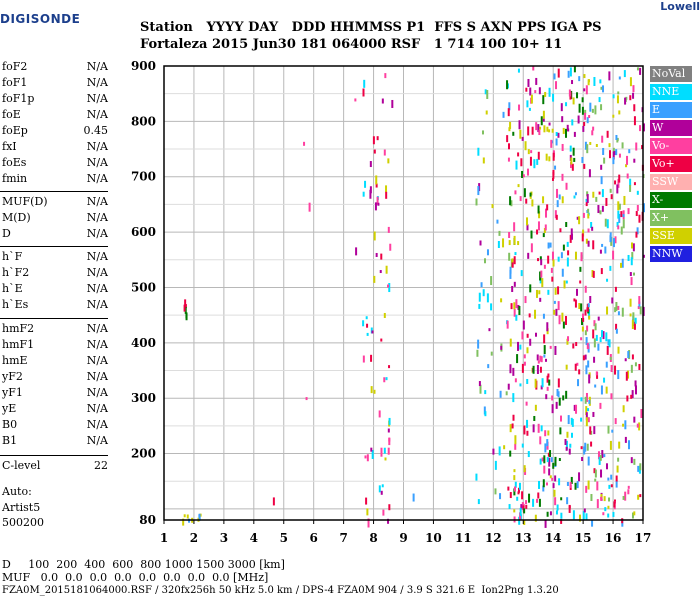 This screenshot has height=600, width=700. Describe the element at coordinates (680, 6) in the screenshot. I see `logo-line1: Lowell` at that location.